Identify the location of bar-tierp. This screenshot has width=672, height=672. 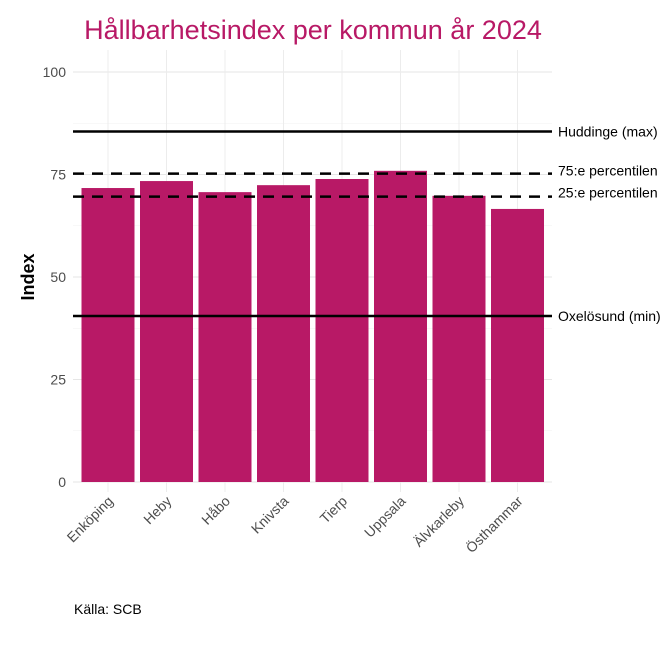
(342, 330).